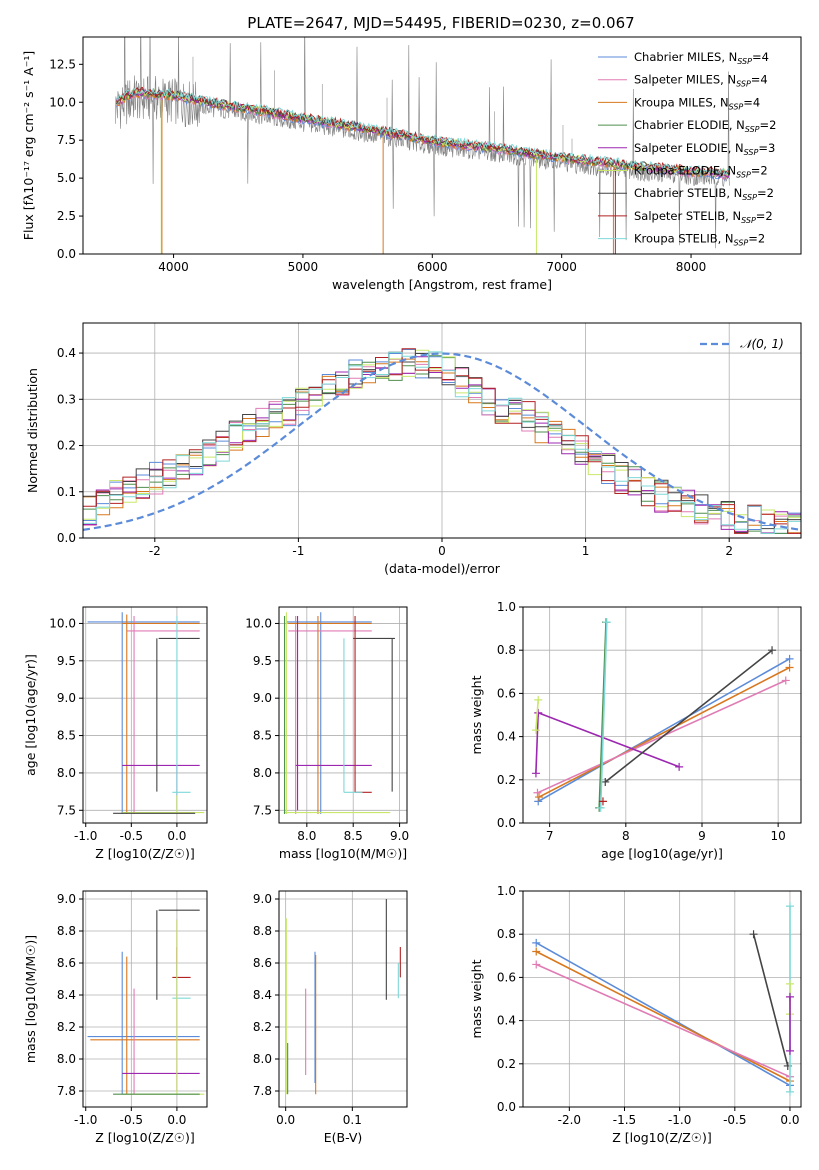 The height and width of the screenshot is (1170, 819). I want to click on x-axis-label: wavelength [Angstrom, rest frame], so click(442, 284).